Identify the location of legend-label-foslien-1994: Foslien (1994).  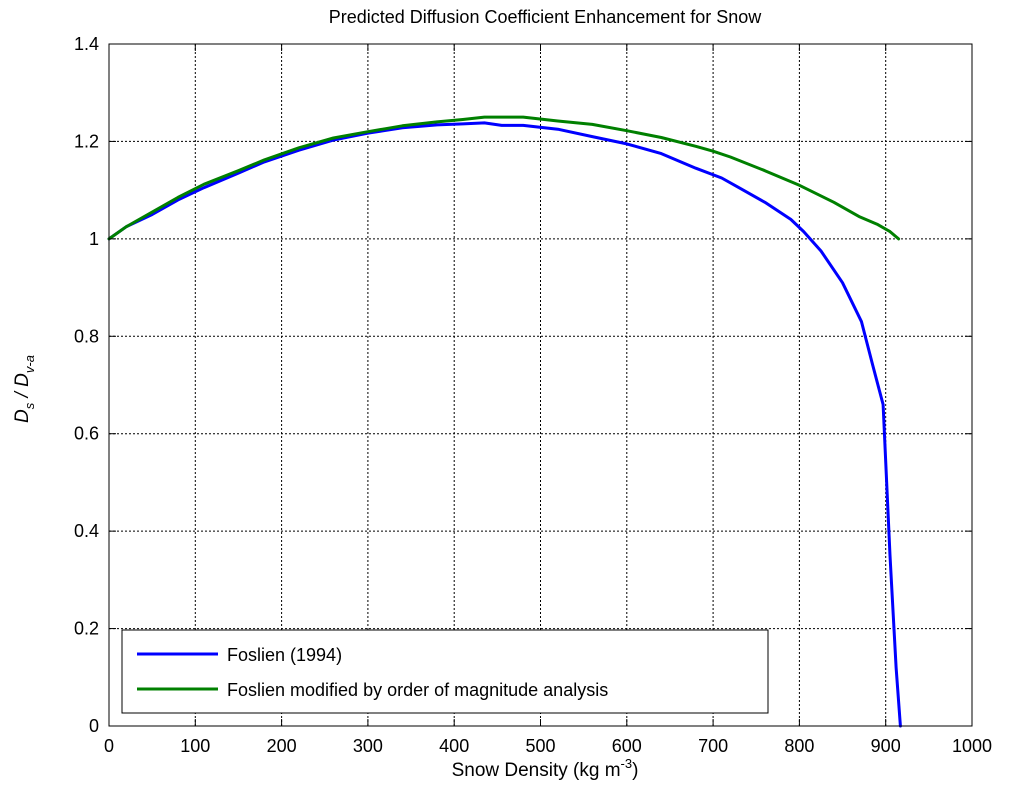
(284, 655).